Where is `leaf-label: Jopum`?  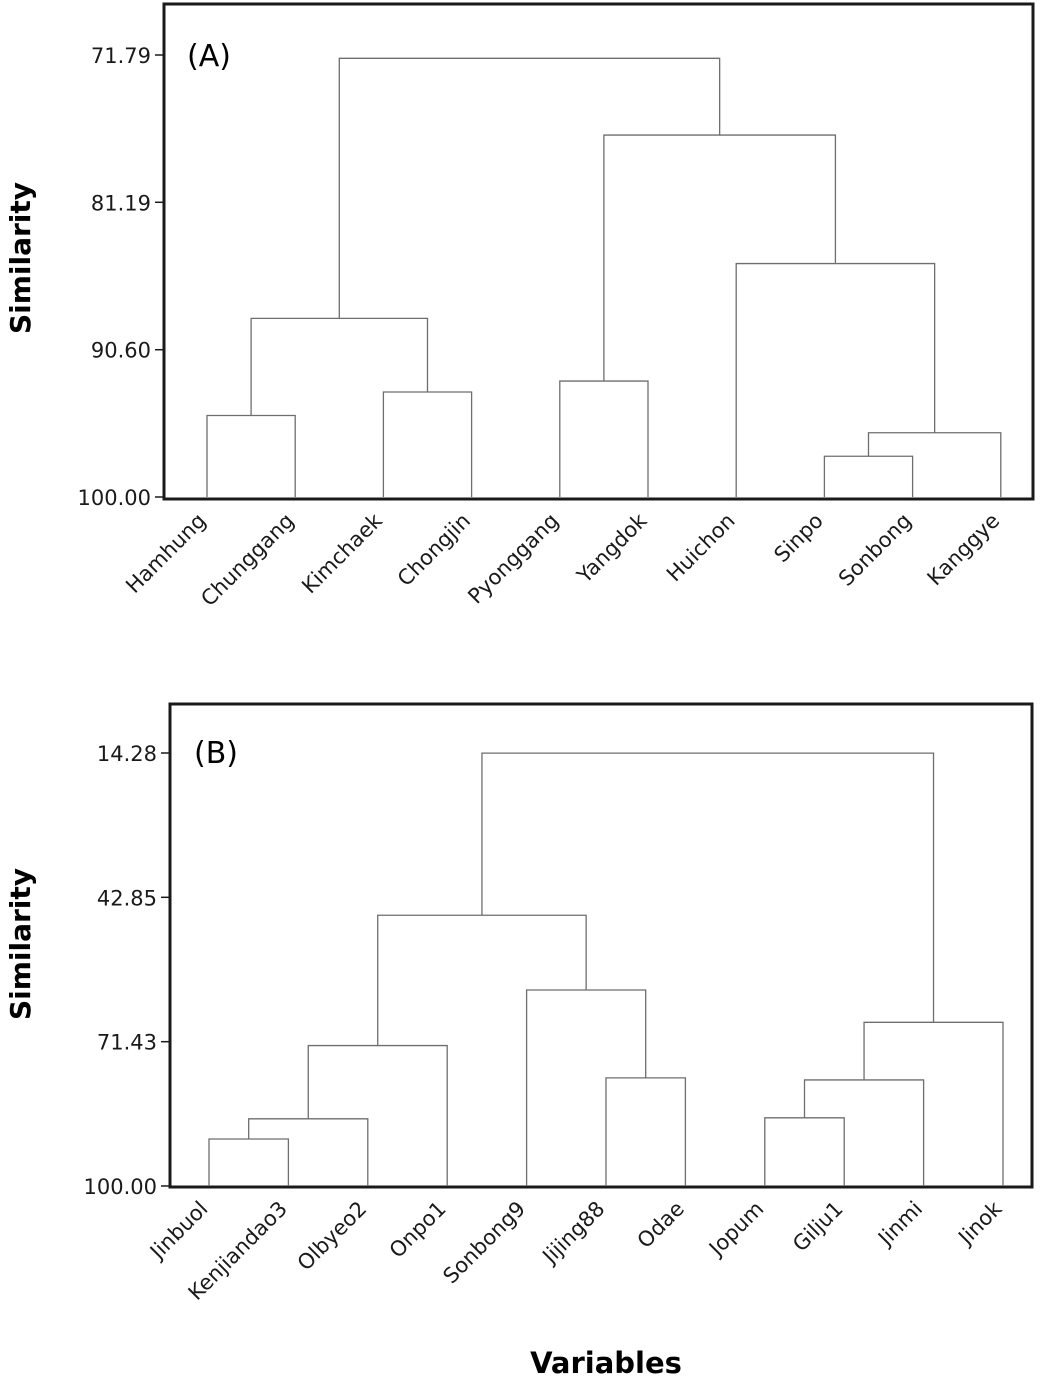
leaf-label: Jopum is located at coordinates (735, 1229).